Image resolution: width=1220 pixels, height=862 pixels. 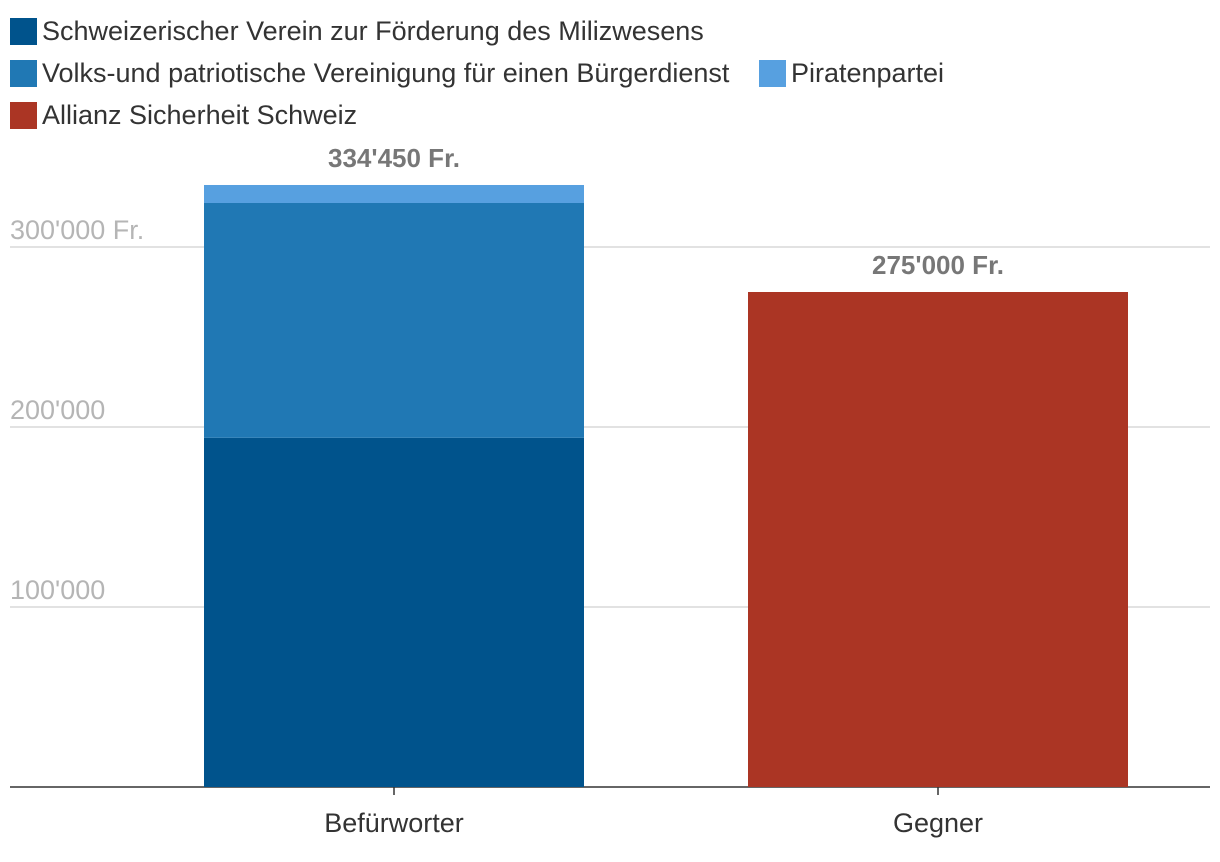 I want to click on x-category-label: Befürworter, so click(x=394, y=823).